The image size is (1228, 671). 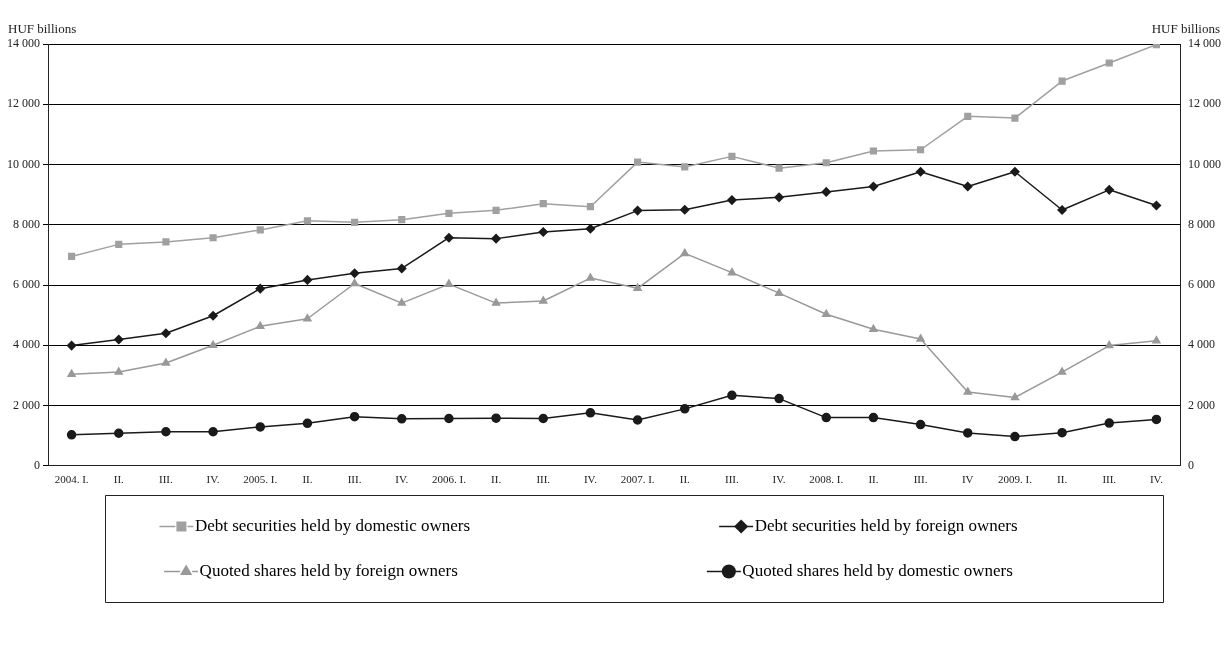 I want to click on y2-tick-label: 2 000, so click(x=1201, y=404).